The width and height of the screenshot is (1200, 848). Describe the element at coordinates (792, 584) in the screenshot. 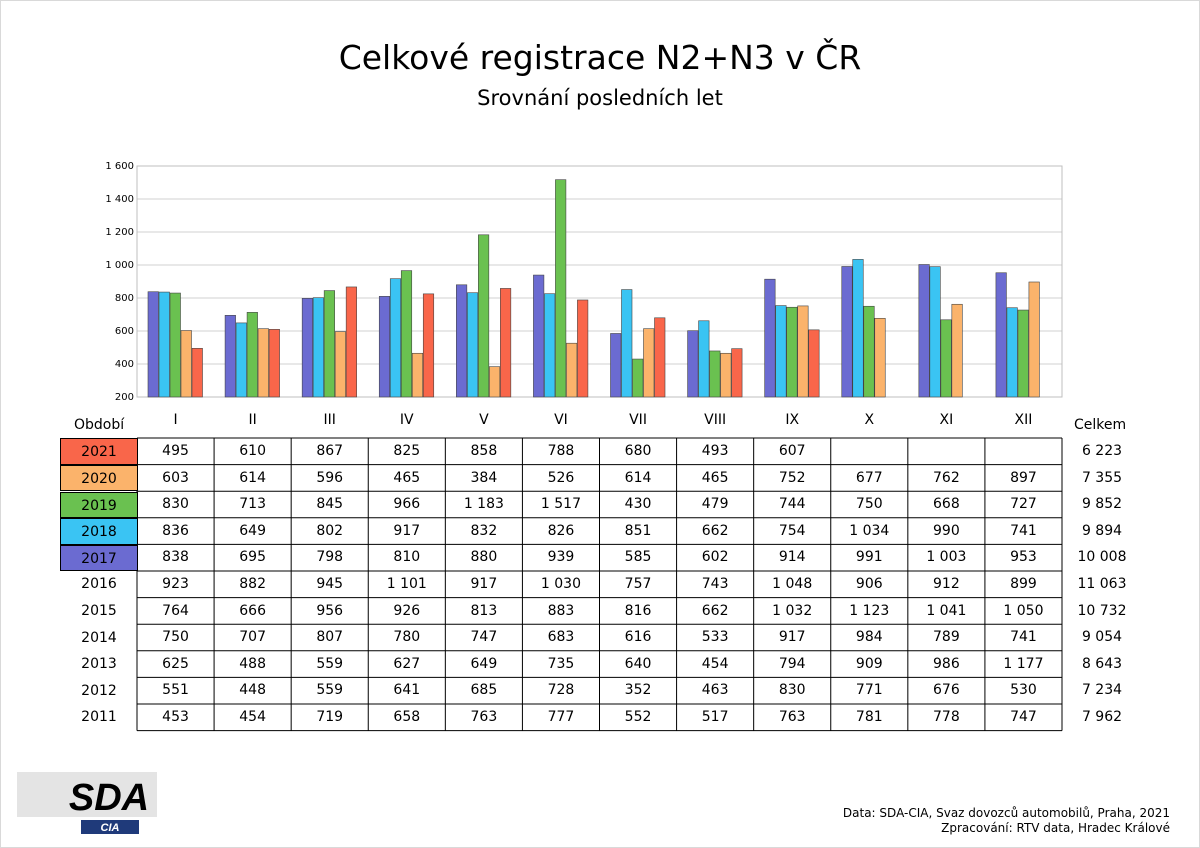

I see `table-cell: 1 048` at that location.